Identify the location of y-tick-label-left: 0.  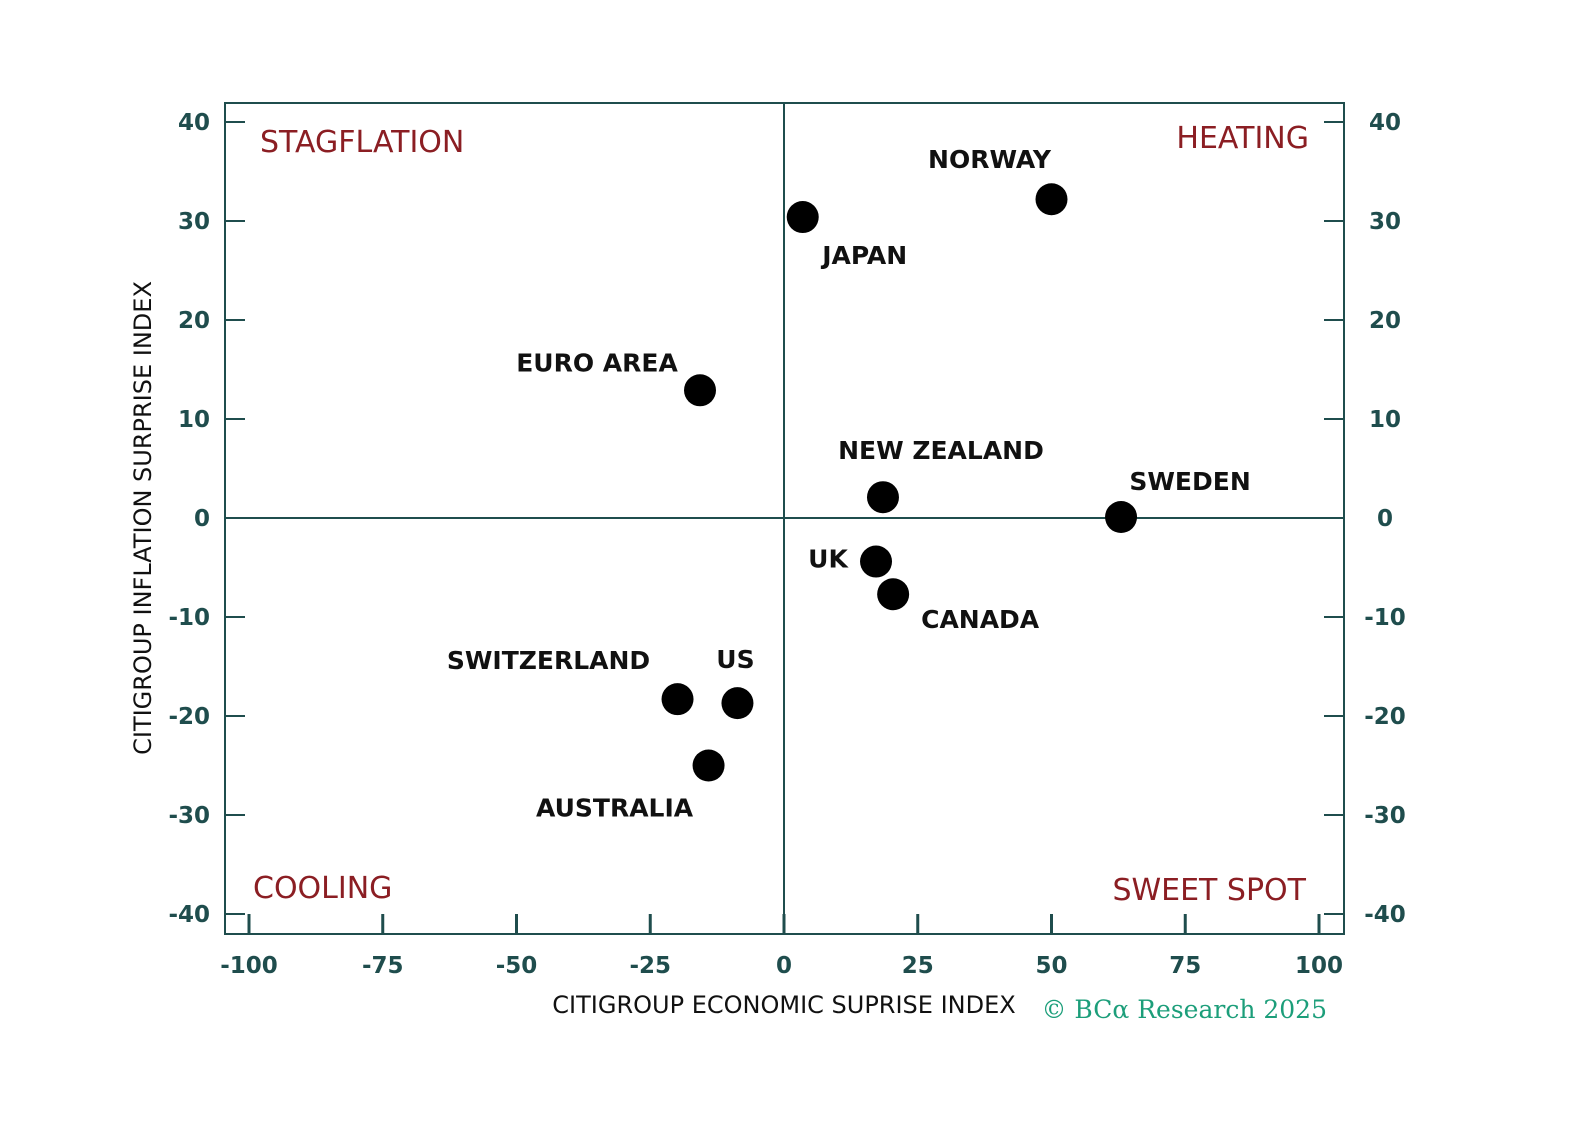
(202, 519).